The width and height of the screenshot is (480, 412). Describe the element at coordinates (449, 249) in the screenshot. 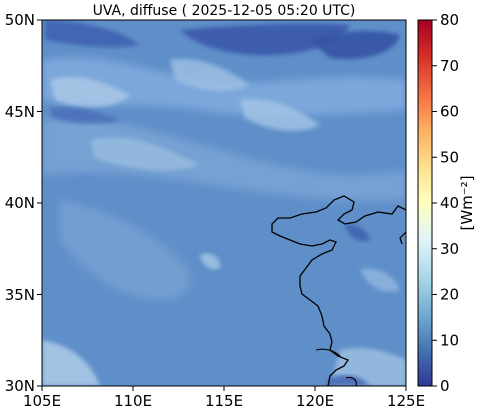

I see `colorbar-tick-label: 30` at that location.